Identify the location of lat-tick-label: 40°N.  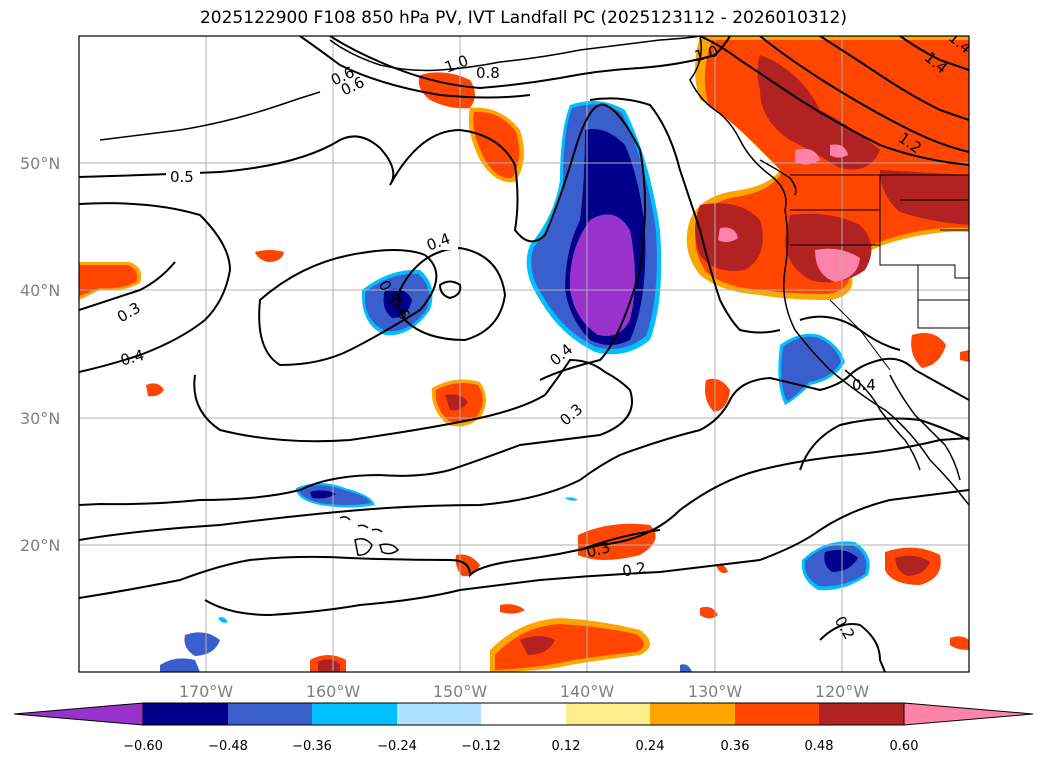
(40, 290).